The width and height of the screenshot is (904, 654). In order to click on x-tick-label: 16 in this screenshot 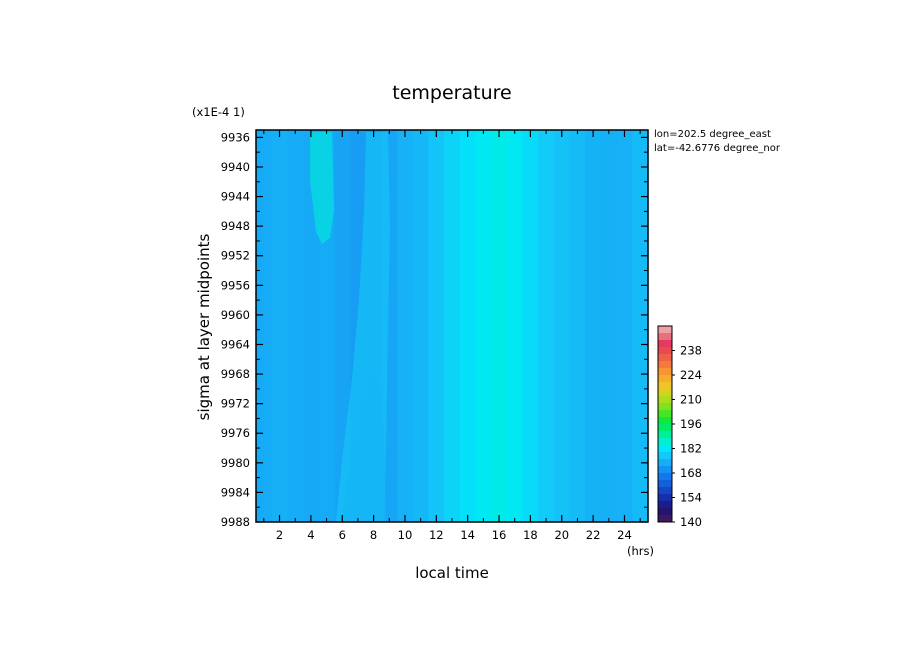, I will do `click(499, 535)`.